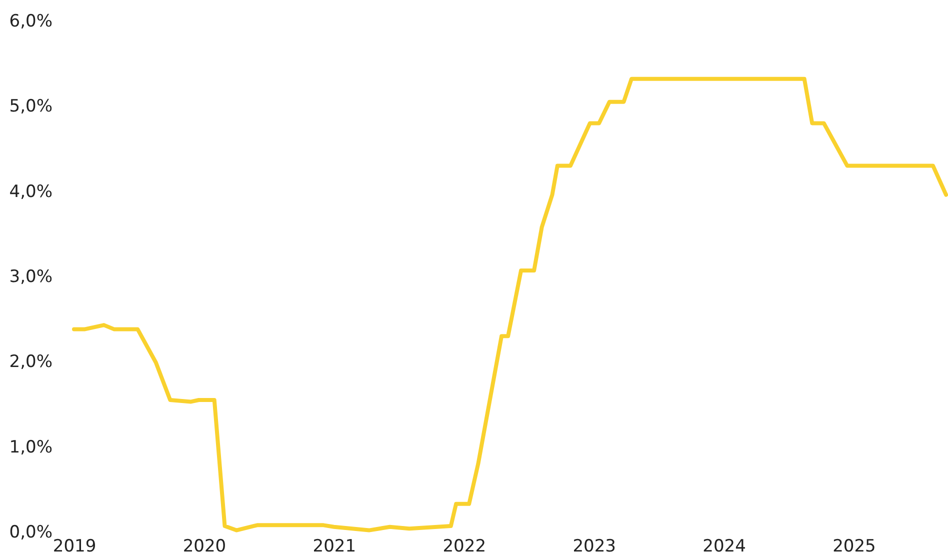  What do you see at coordinates (464, 546) in the screenshot?
I see `x-tick-label: 2022` at bounding box center [464, 546].